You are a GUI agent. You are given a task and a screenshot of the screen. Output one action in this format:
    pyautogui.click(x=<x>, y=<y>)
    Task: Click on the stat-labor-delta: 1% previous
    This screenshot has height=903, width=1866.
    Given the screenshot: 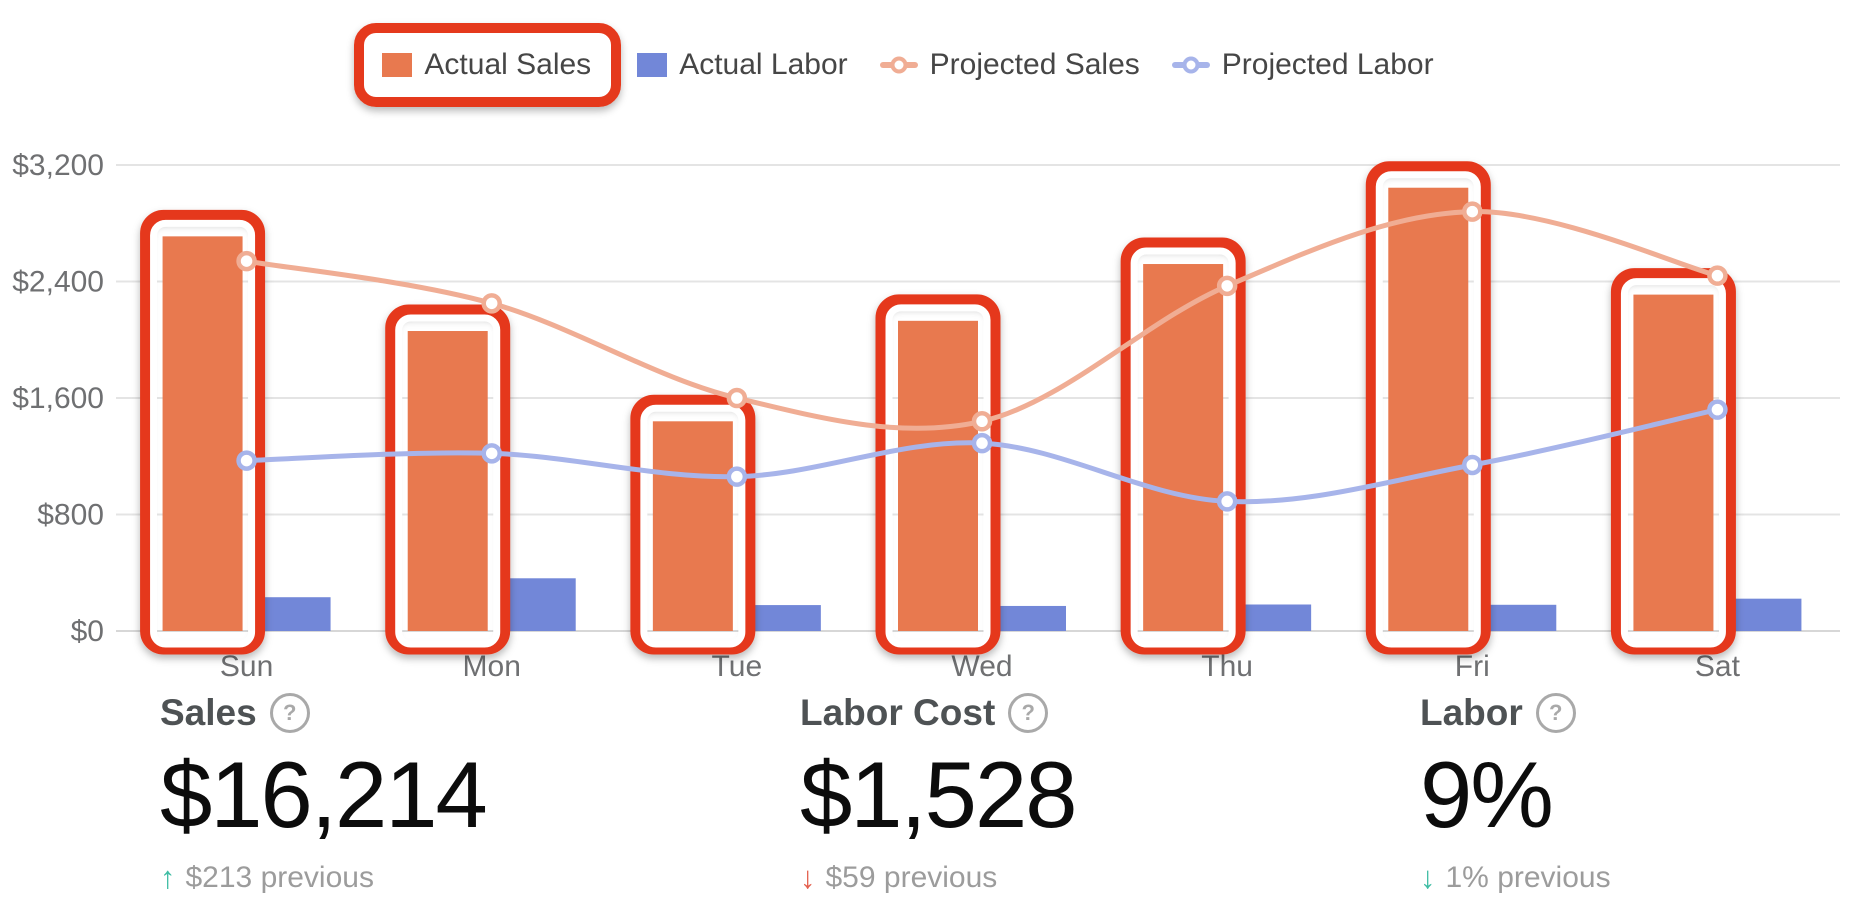 What is the action you would take?
    pyautogui.click(x=1528, y=877)
    